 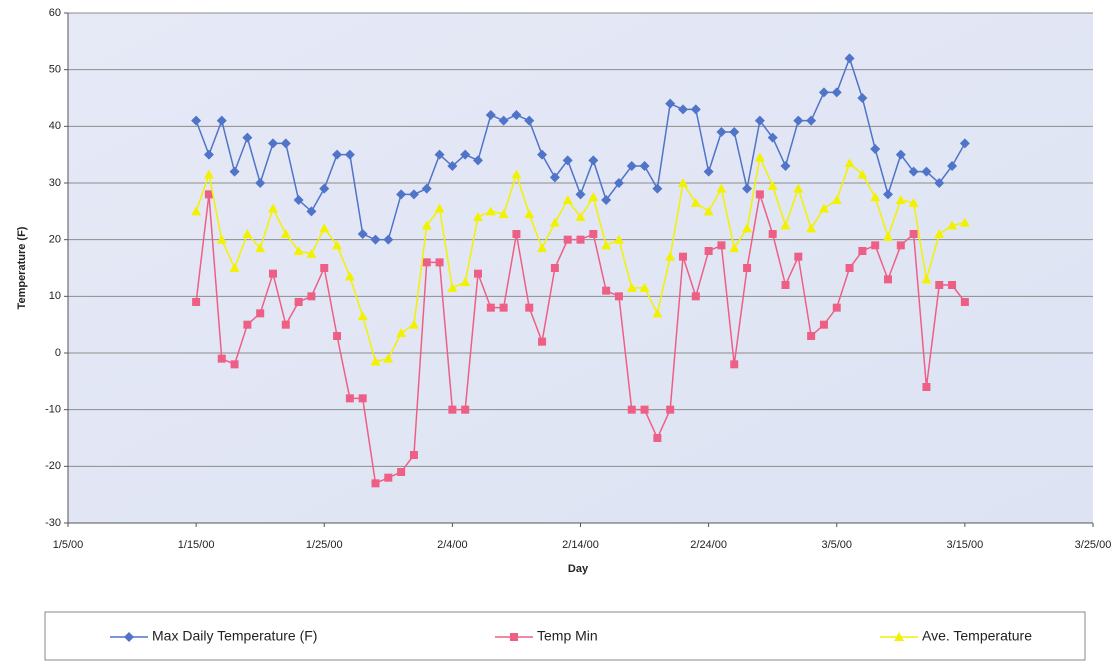 What do you see at coordinates (836, 545) in the screenshot?
I see `x-tick-label: 3/5/00` at bounding box center [836, 545].